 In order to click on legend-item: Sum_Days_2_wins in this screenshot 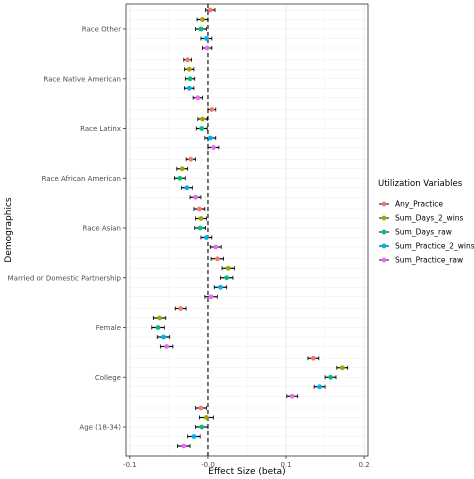, I will do `click(421, 218)`.